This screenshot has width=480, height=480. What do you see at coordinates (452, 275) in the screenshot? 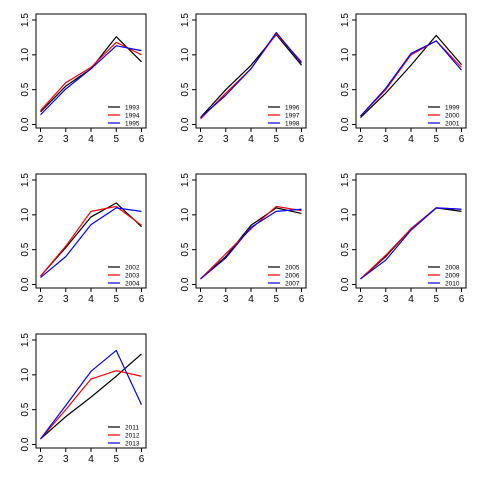
I see `legend-label: 2009` at bounding box center [452, 275].